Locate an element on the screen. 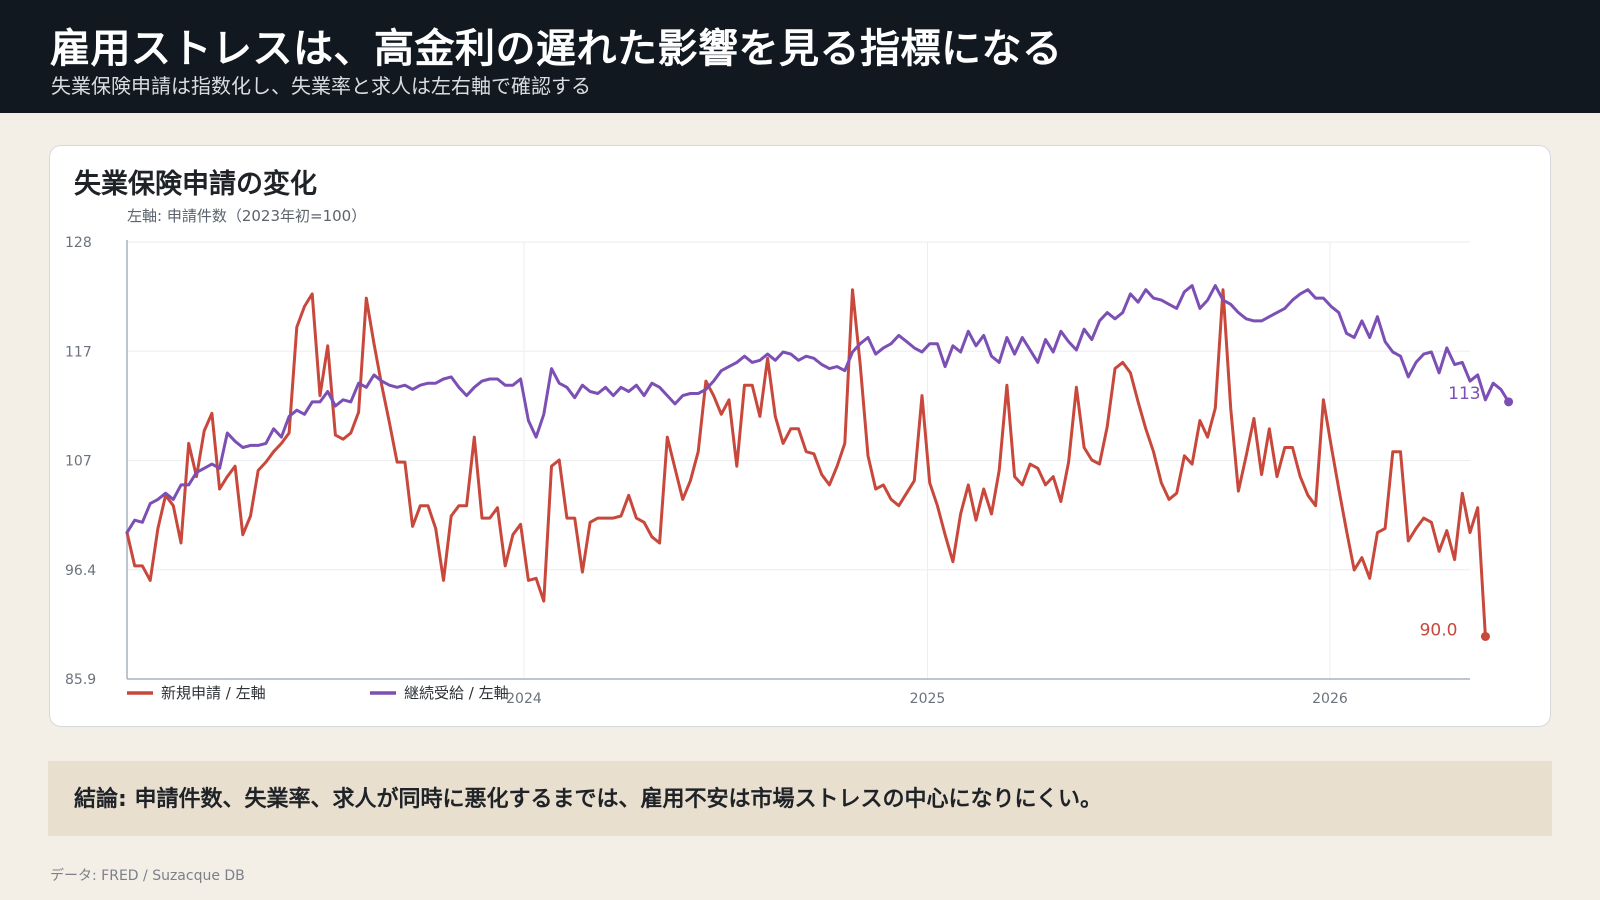  x-tick-label: 2024 is located at coordinates (524, 699).